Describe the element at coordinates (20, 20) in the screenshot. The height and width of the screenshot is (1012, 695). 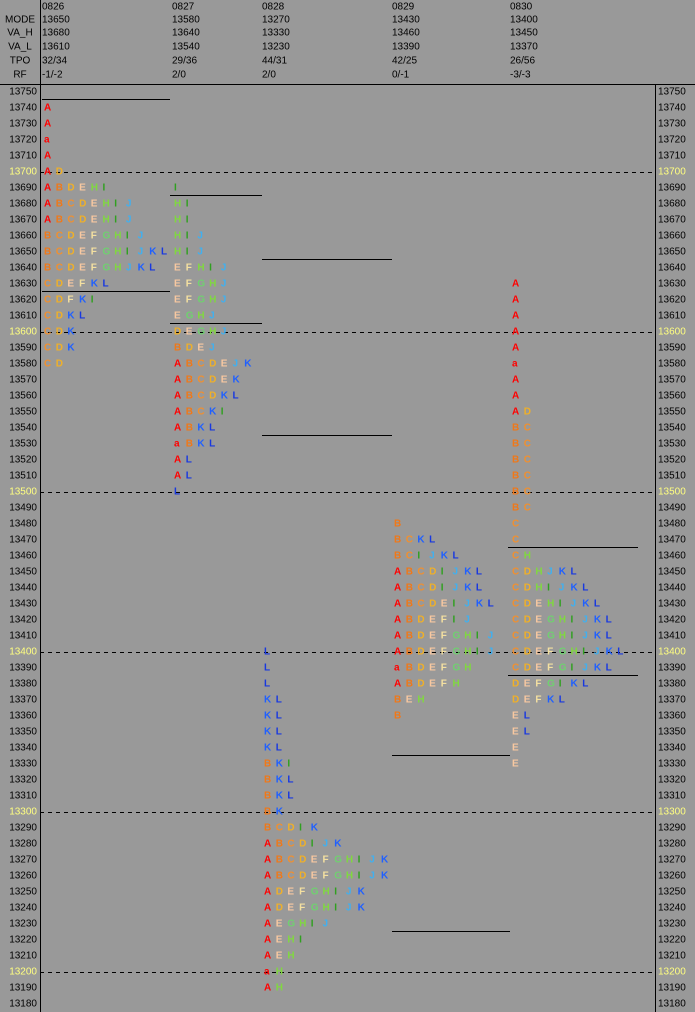
I see `row-label: MODE` at that location.